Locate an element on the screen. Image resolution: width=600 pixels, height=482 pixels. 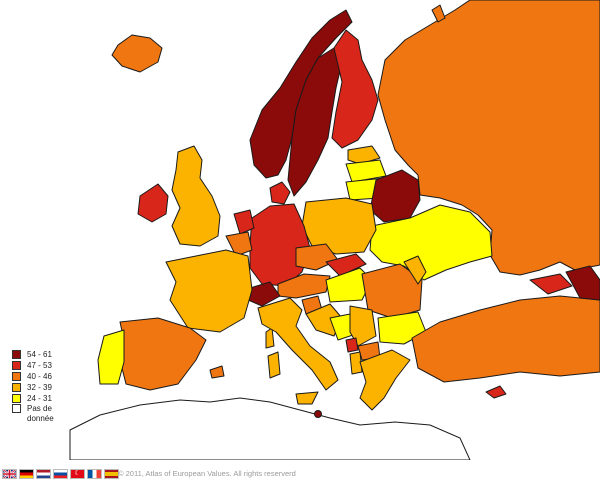
legend-item: 32 - 39 is located at coordinates (54, 387).